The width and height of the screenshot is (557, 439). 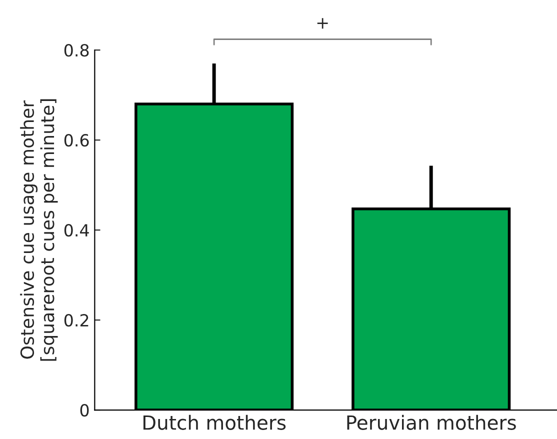 What do you see at coordinates (214, 422) in the screenshot?
I see `x-tick-label: Dutch mothers` at bounding box center [214, 422].